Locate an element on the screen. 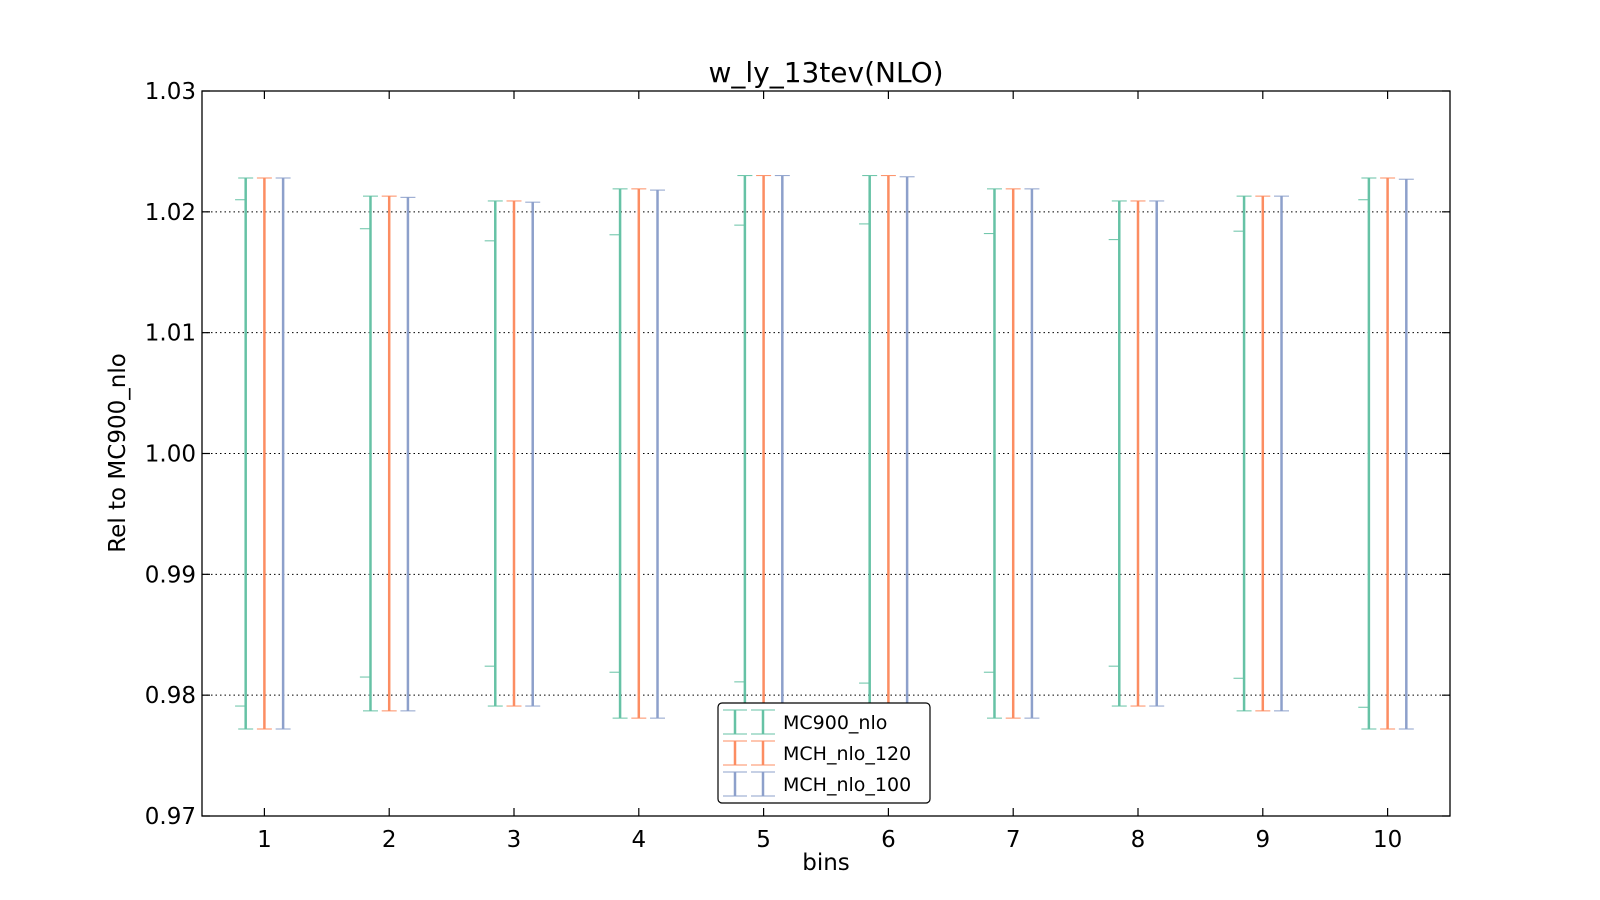 This screenshot has width=1600, height=900. x-tick-label: 8 is located at coordinates (1138, 840).